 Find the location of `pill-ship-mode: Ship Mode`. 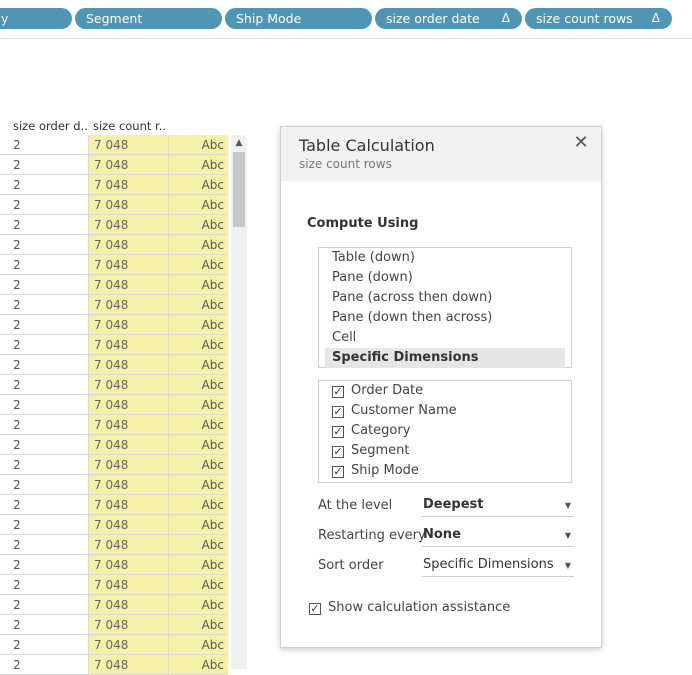

pill-ship-mode: Ship Mode is located at coordinates (298, 18).